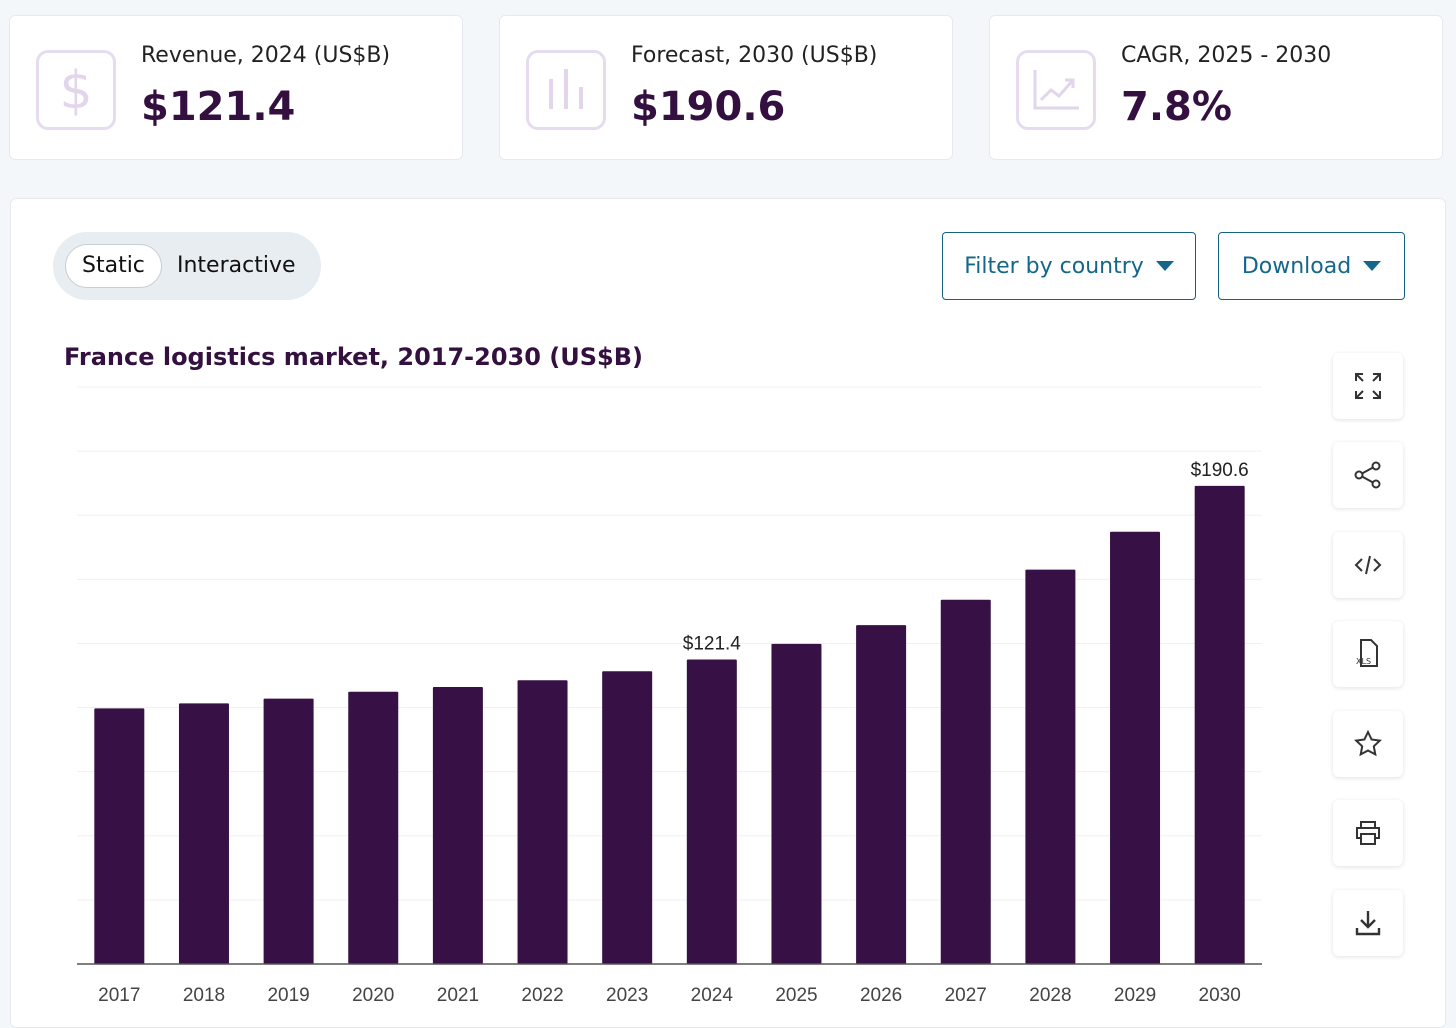  What do you see at coordinates (627, 995) in the screenshot?
I see `x-tick-label: 2023` at bounding box center [627, 995].